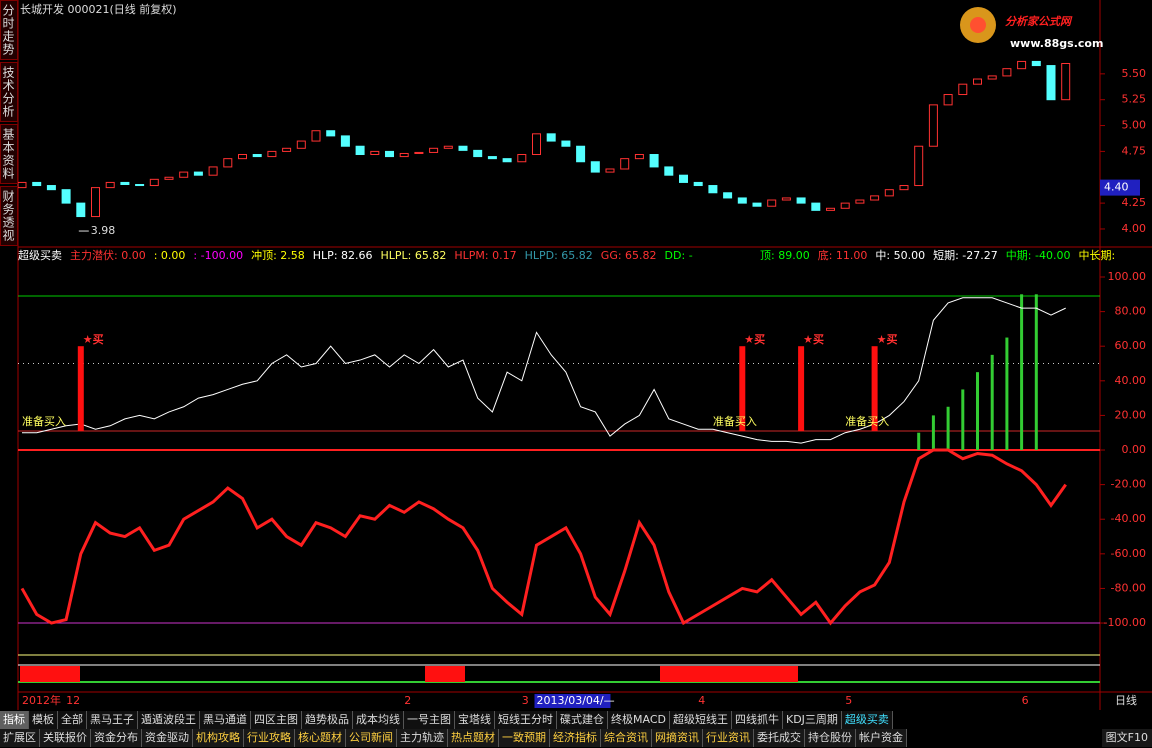 The height and width of the screenshot is (748, 1152). What do you see at coordinates (218, 738) in the screenshot?
I see `info-tab: 机构攻略` at bounding box center [218, 738].